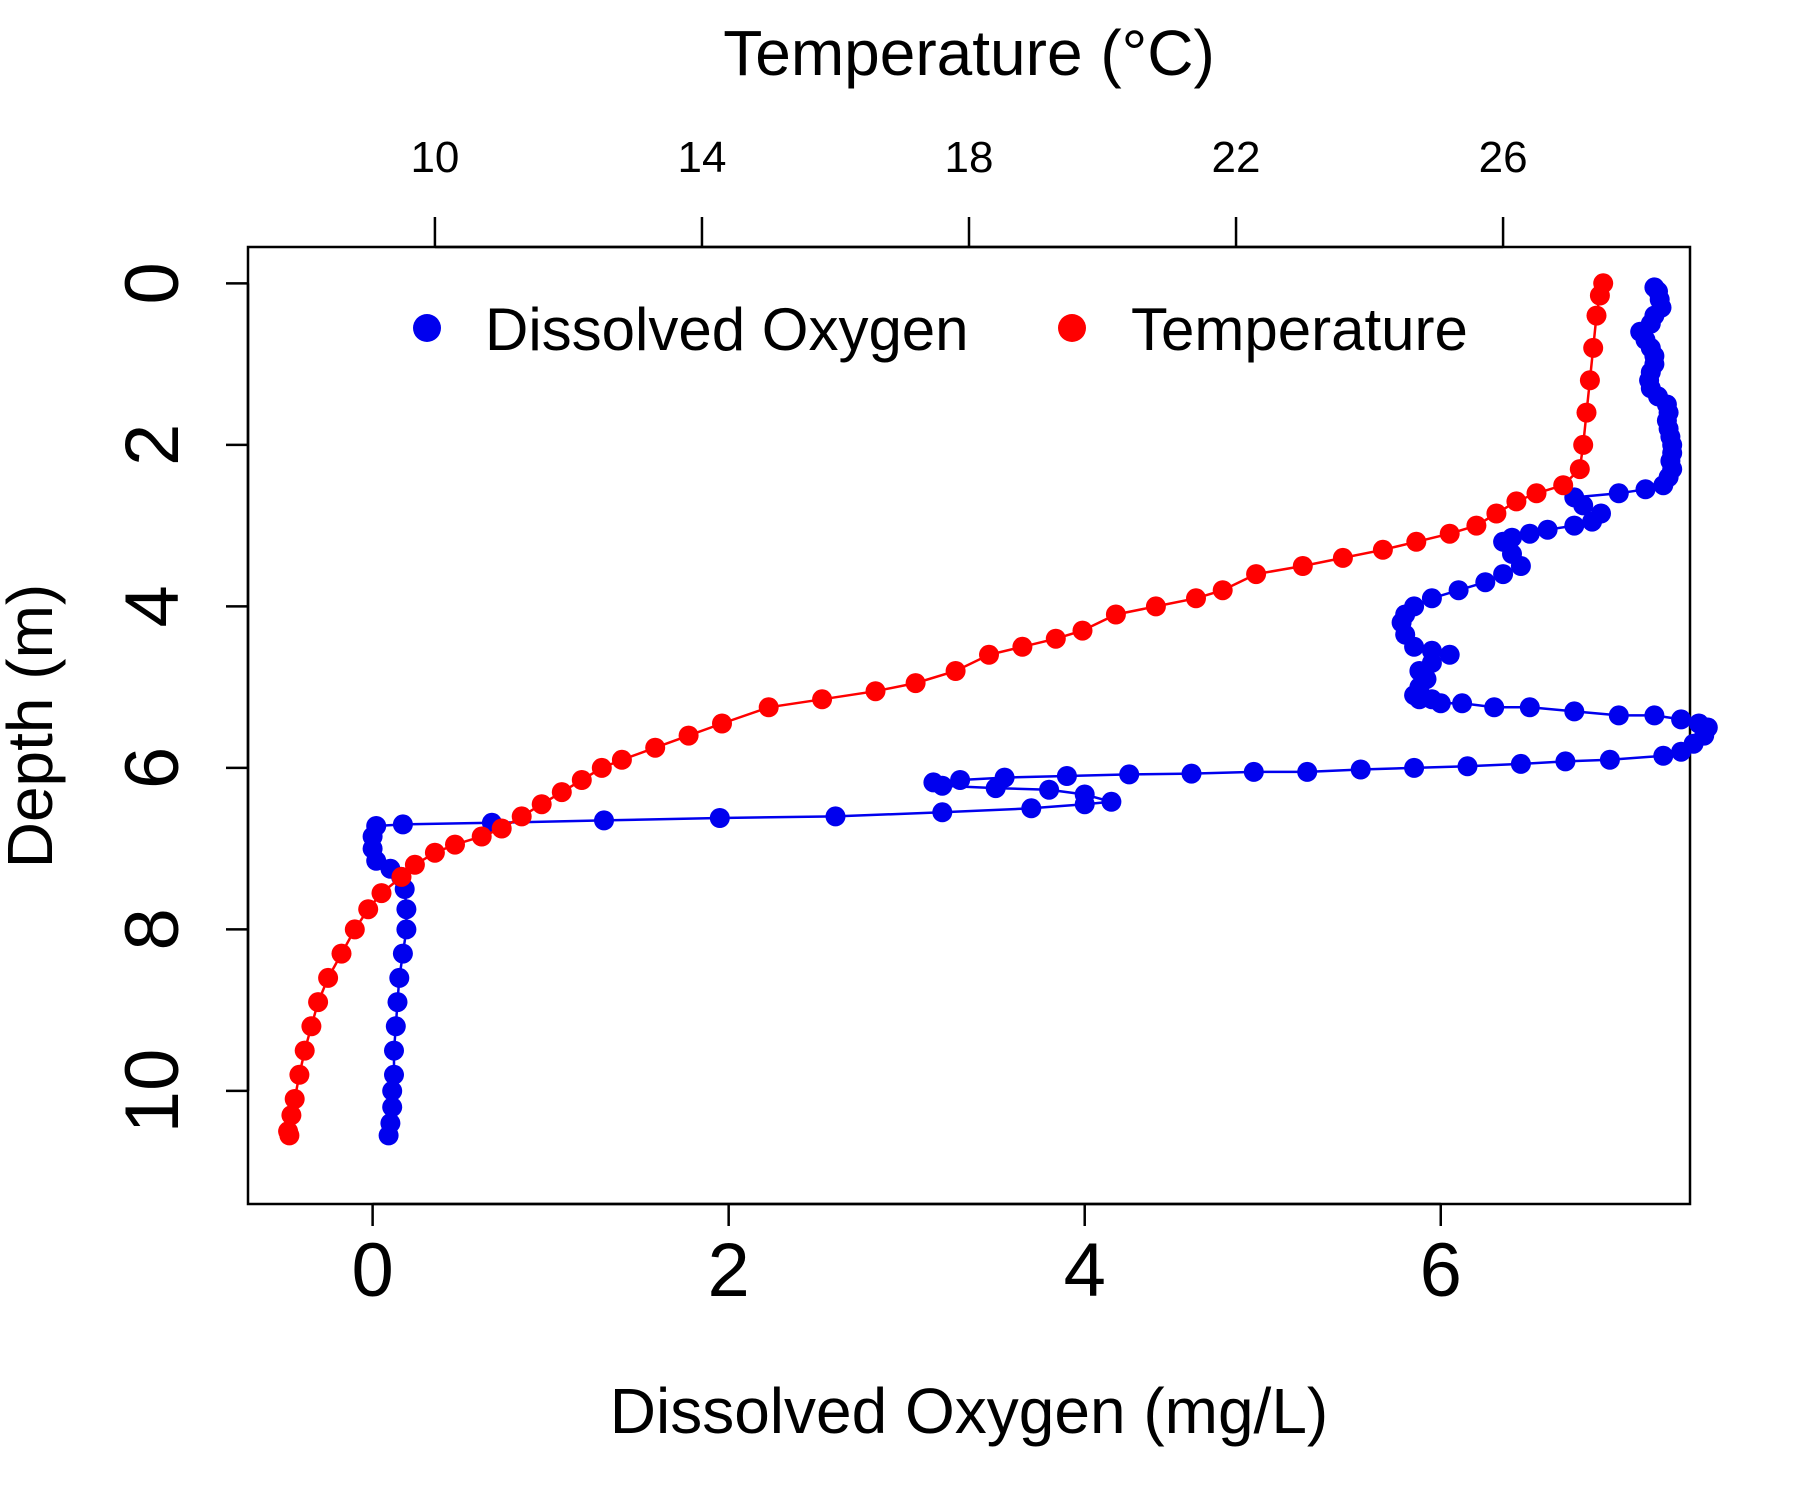 The height and width of the screenshot is (1500, 1800). Describe the element at coordinates (969, 191) in the screenshot. I see `top-axis: 10 14 18 22 26` at that location.